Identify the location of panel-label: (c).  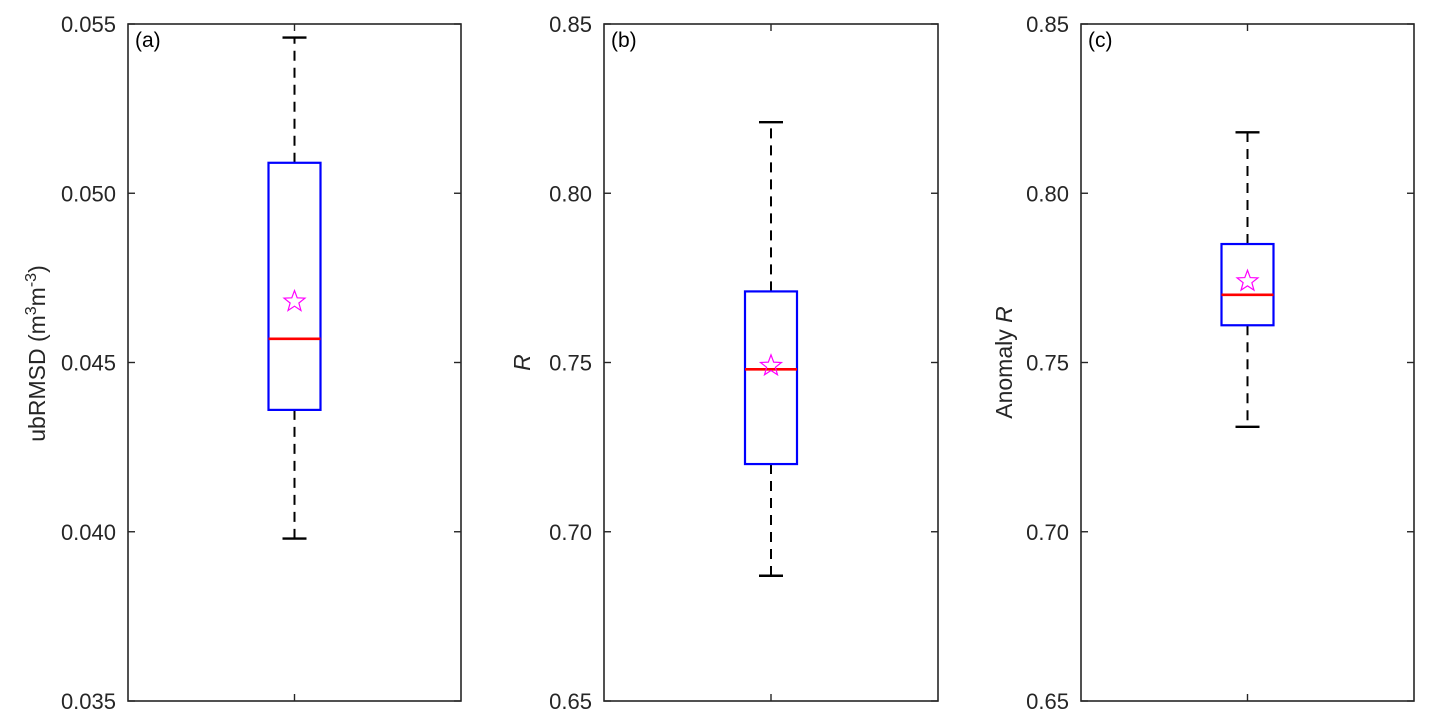
(1100, 40).